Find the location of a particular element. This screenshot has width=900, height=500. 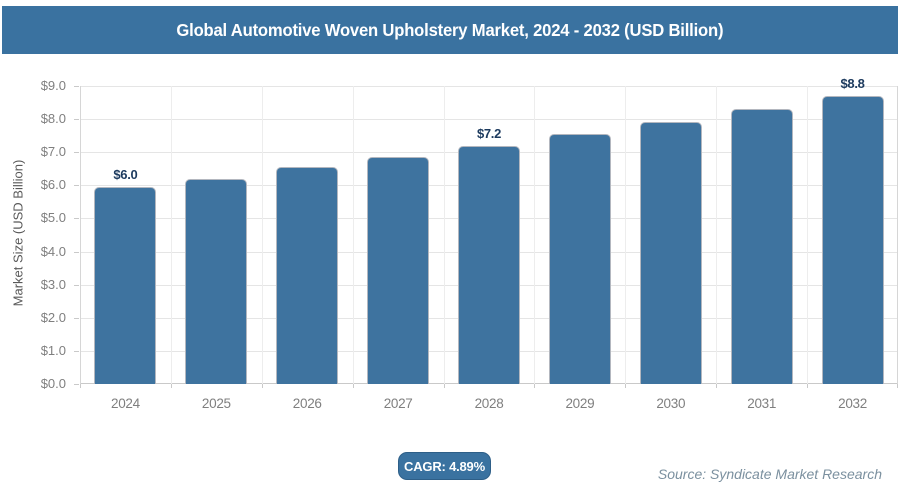

bar-2029 is located at coordinates (579, 259).